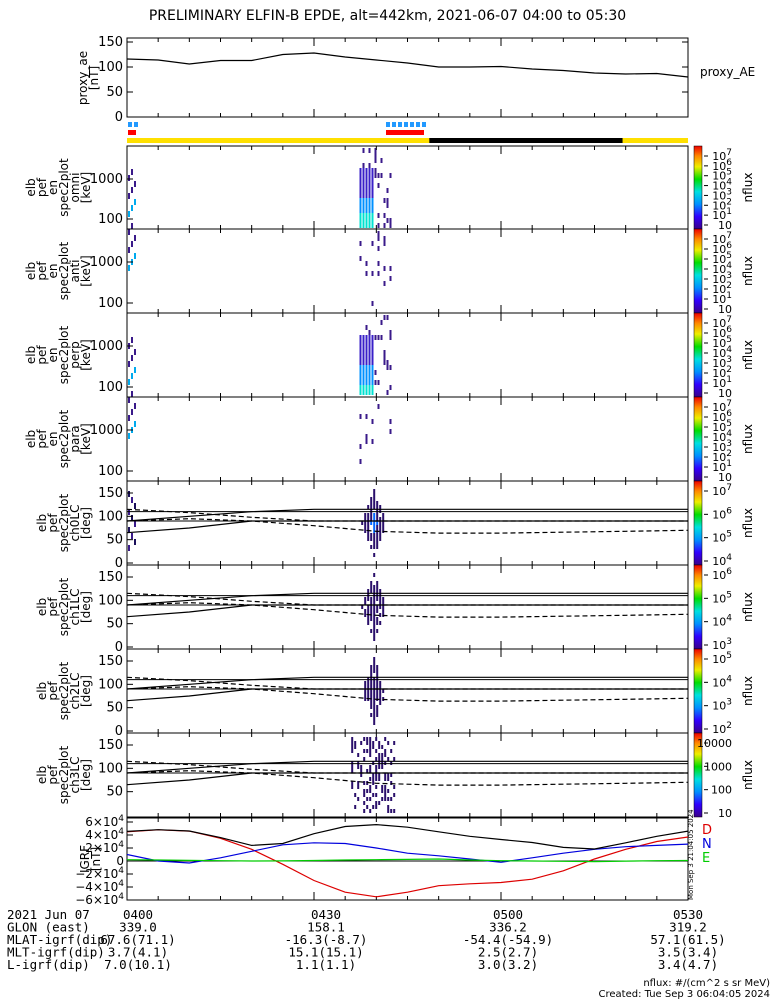 The height and width of the screenshot is (1000, 775). Describe the element at coordinates (688, 952) in the screenshot. I see `footer-cell-r3-c4: 3.5(3.4)` at that location.